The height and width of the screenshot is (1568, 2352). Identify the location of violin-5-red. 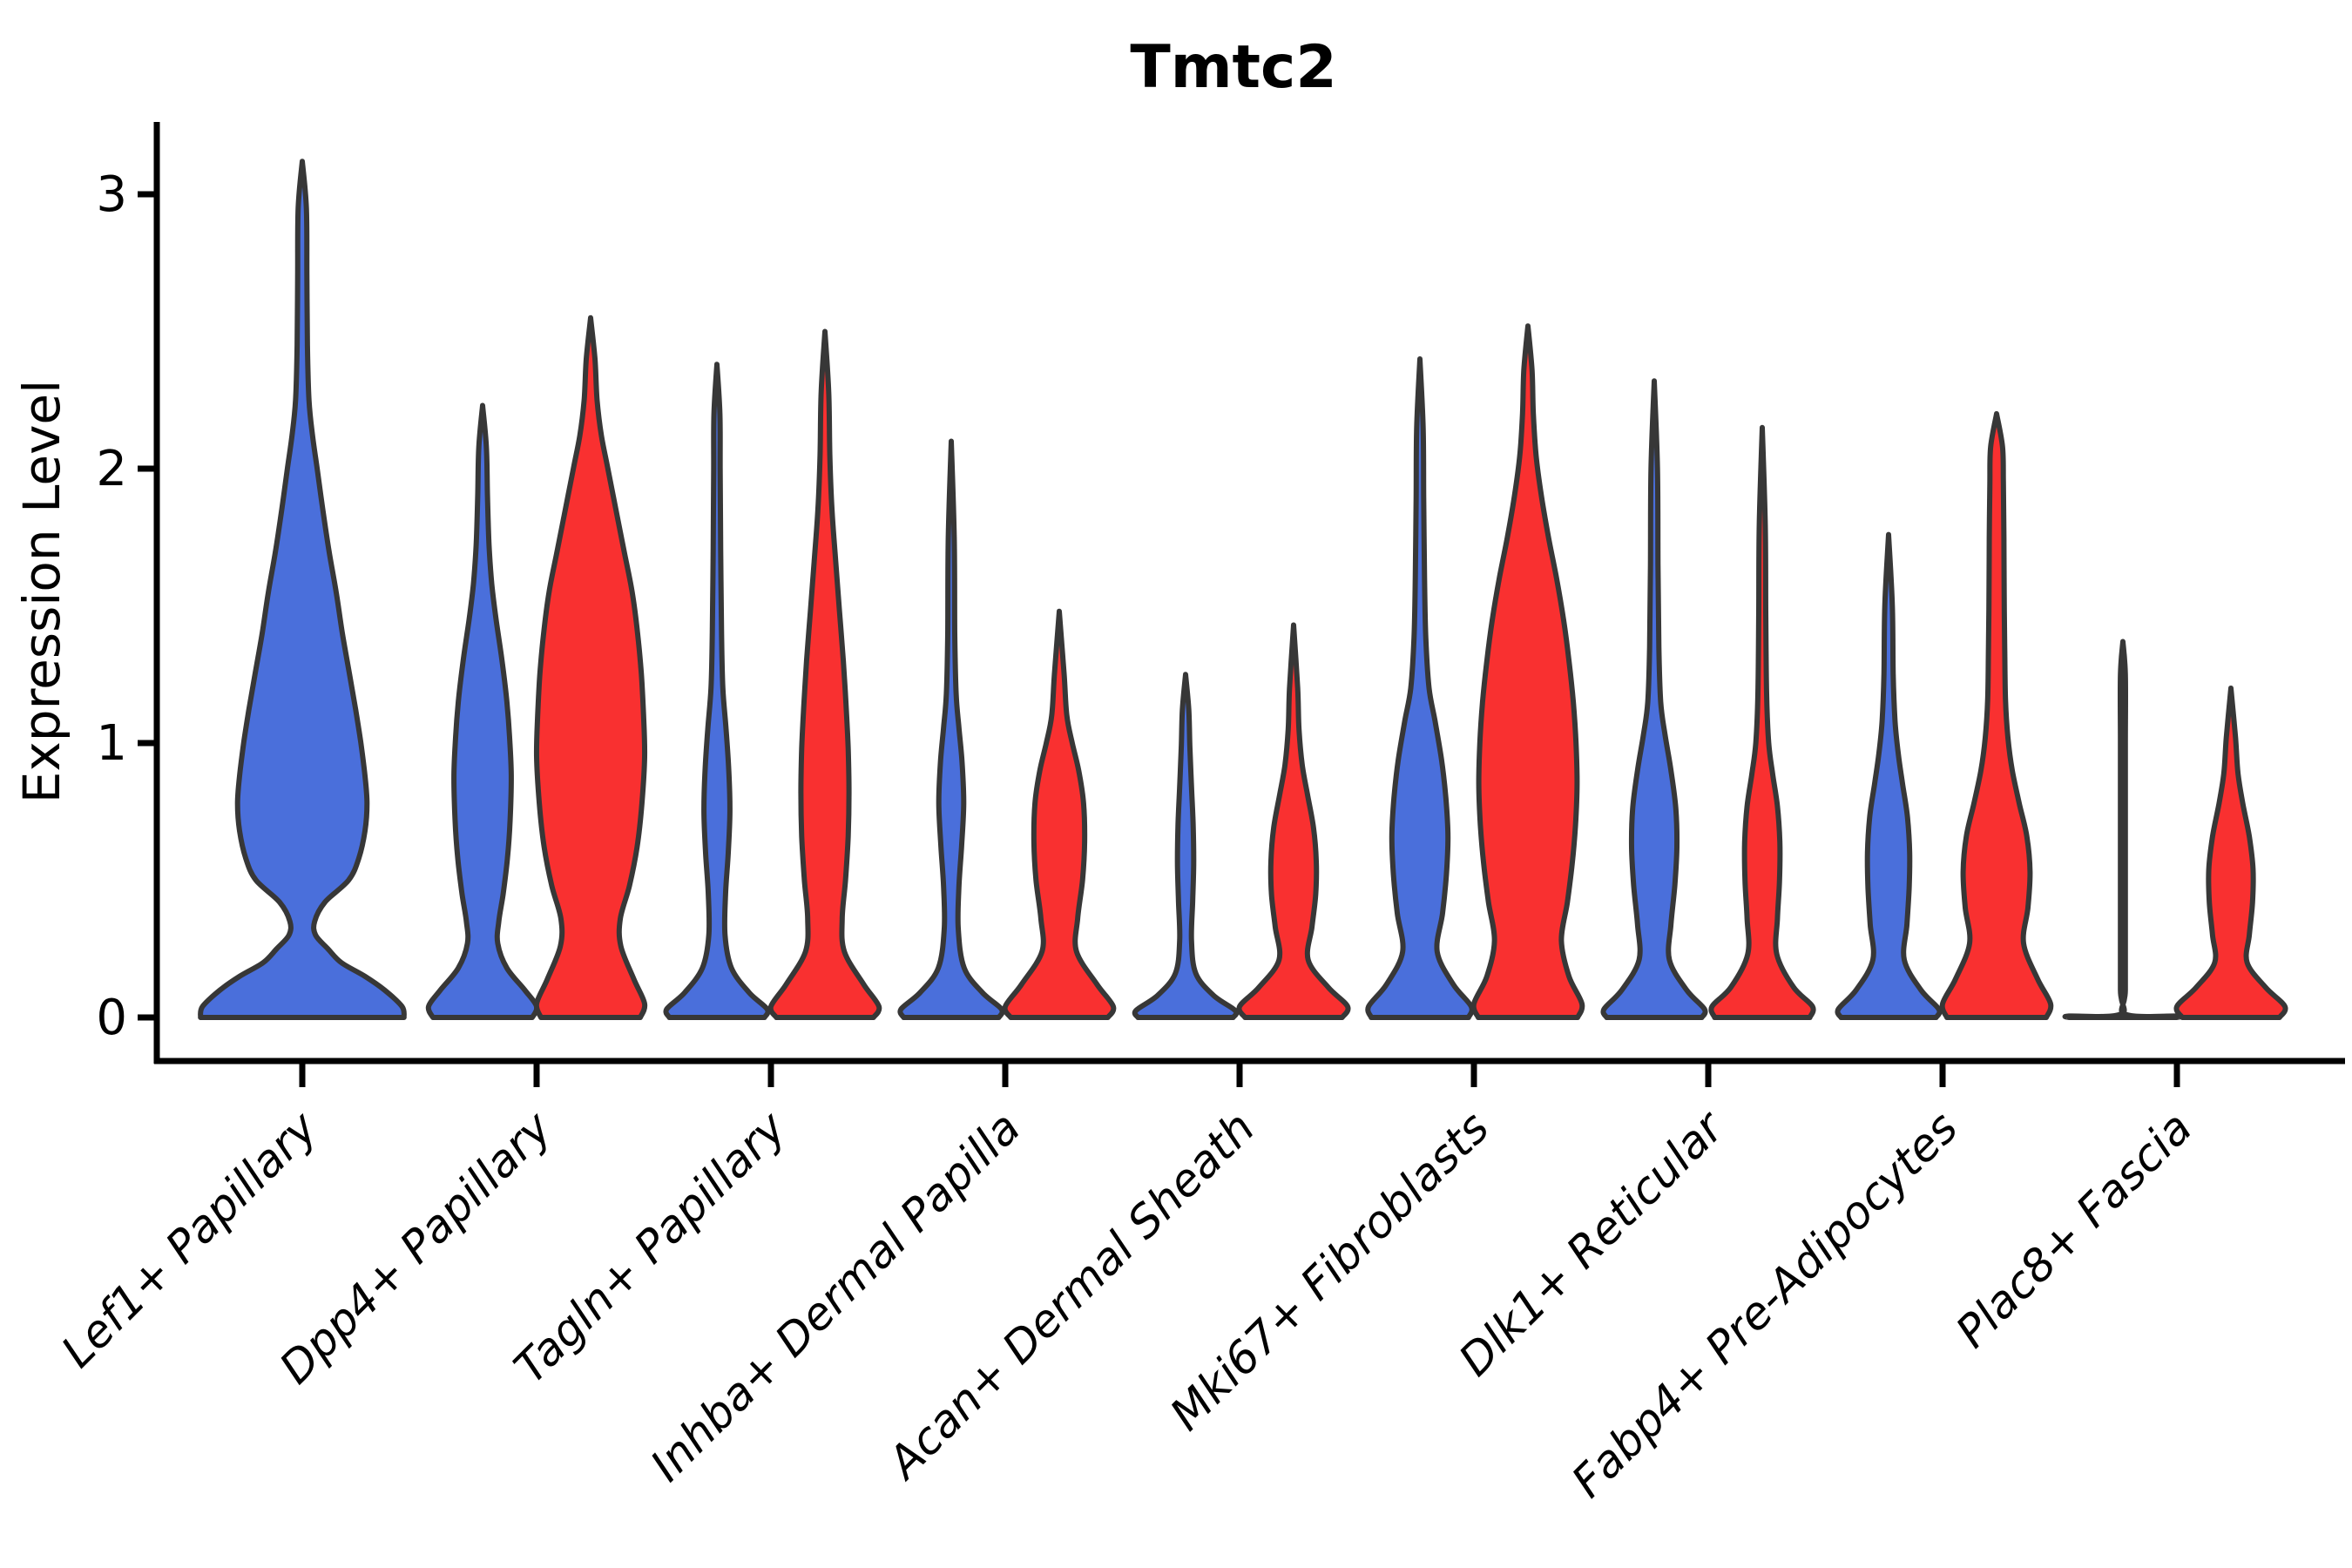
(1293, 821).